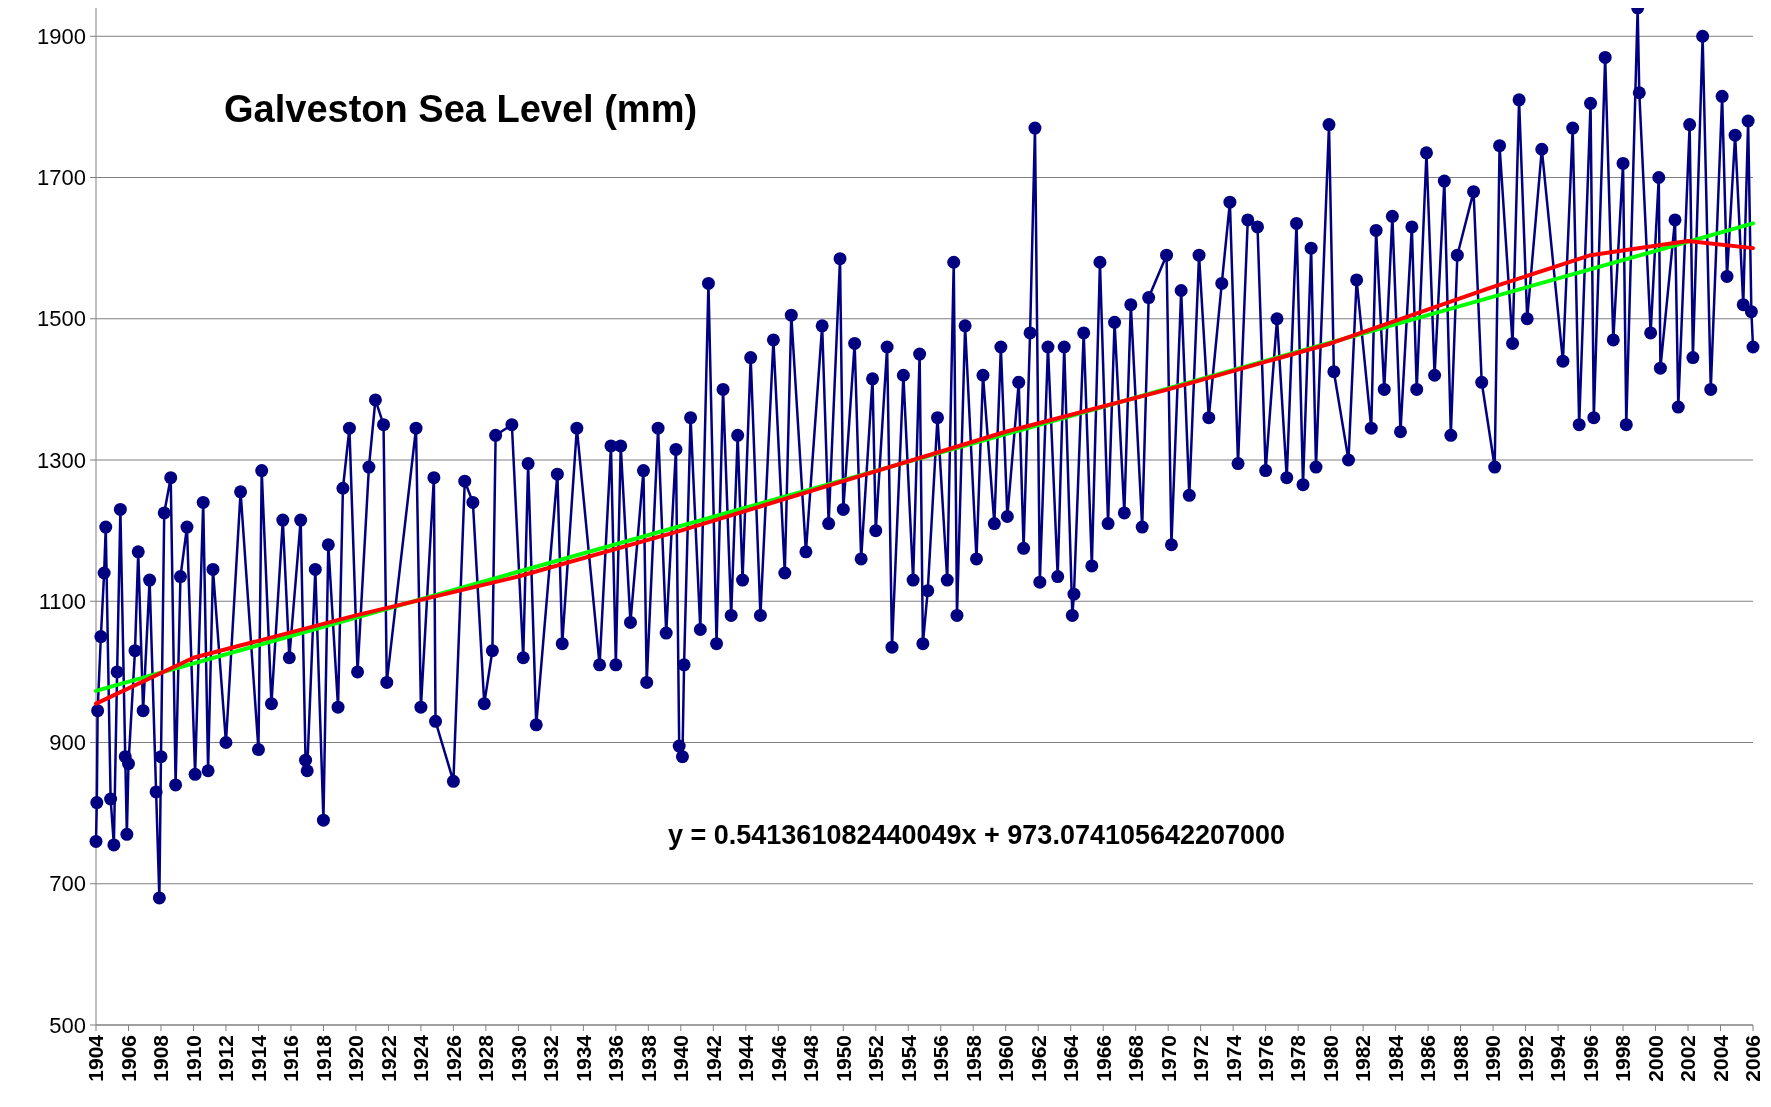 This screenshot has width=1771, height=1107. Describe the element at coordinates (161, 1058) in the screenshot. I see `x-tick-label: 1908` at that location.